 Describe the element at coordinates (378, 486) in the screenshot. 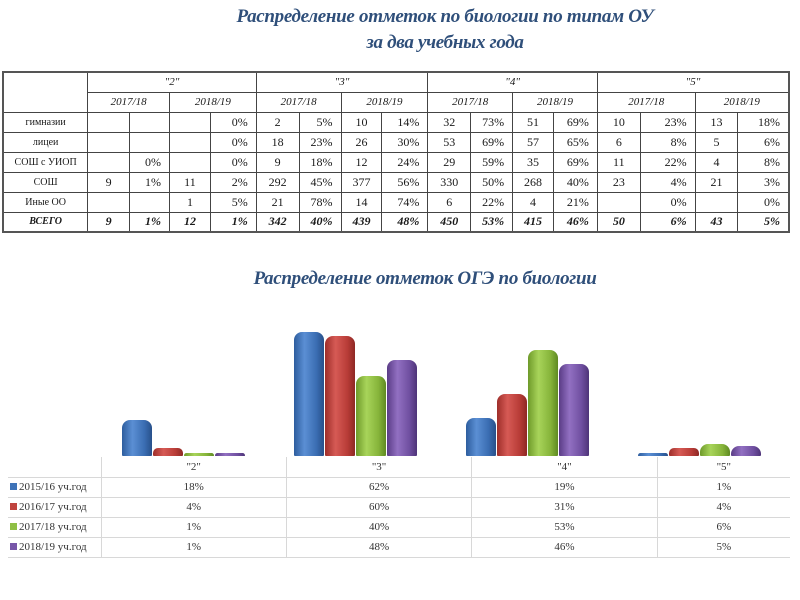

I see `data-value: 62%` at that location.